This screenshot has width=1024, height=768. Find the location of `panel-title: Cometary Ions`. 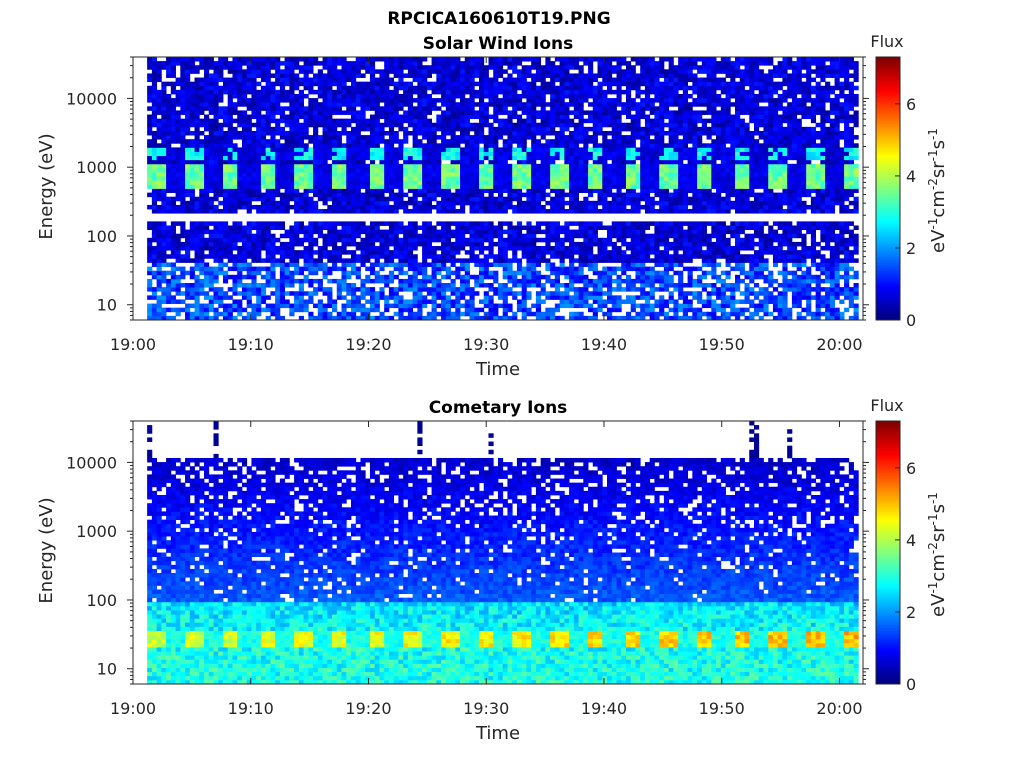

panel-title: Cometary Ions is located at coordinates (498, 408).